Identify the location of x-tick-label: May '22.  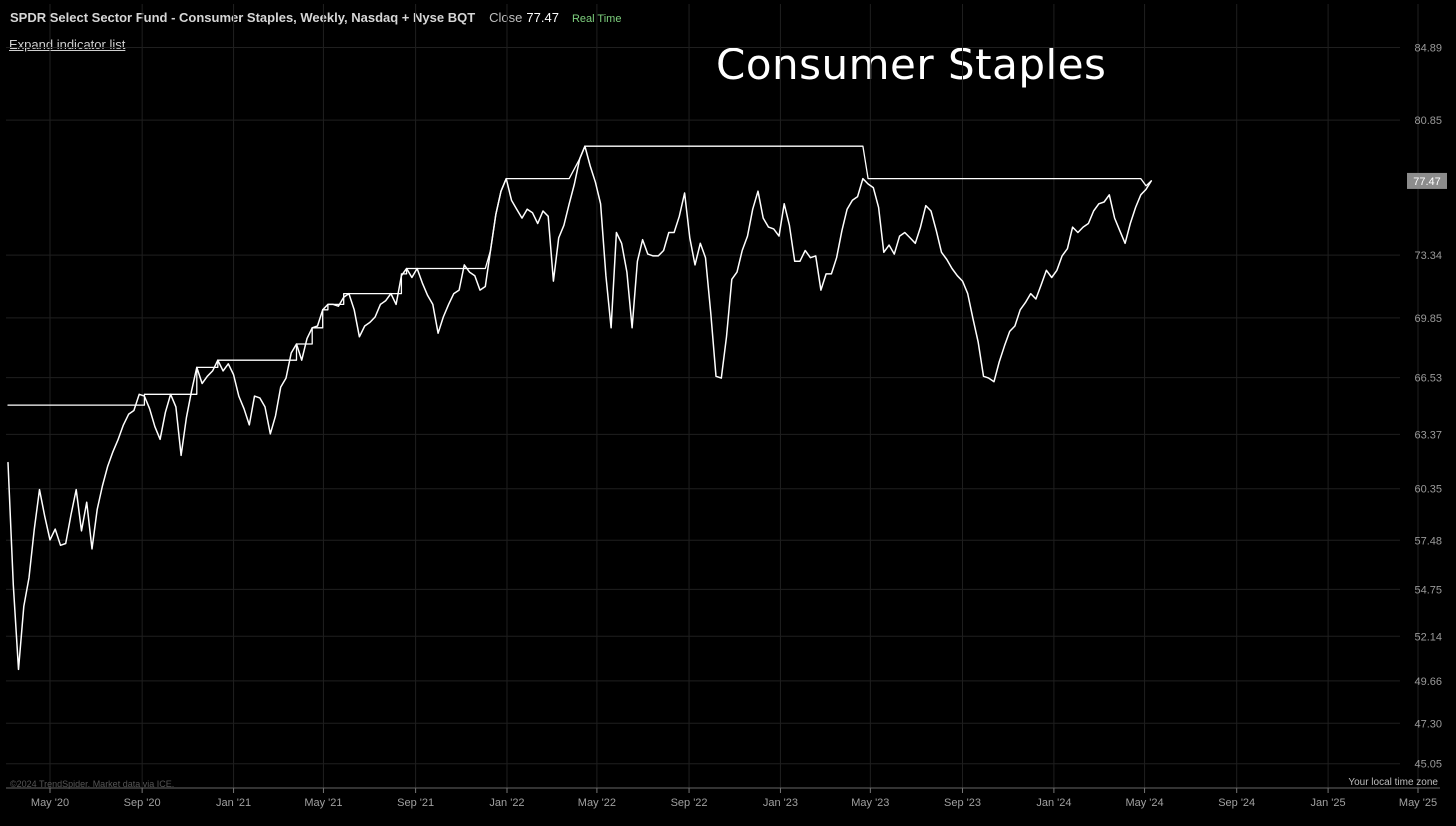
(597, 803).